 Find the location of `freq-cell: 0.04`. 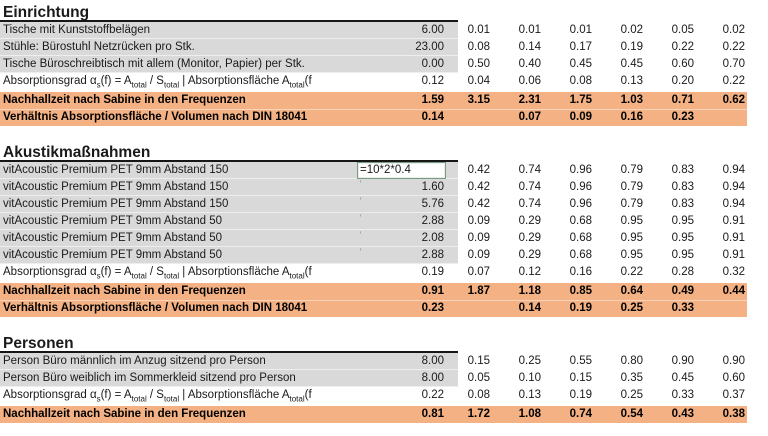

freq-cell: 0.04 is located at coordinates (478, 81).